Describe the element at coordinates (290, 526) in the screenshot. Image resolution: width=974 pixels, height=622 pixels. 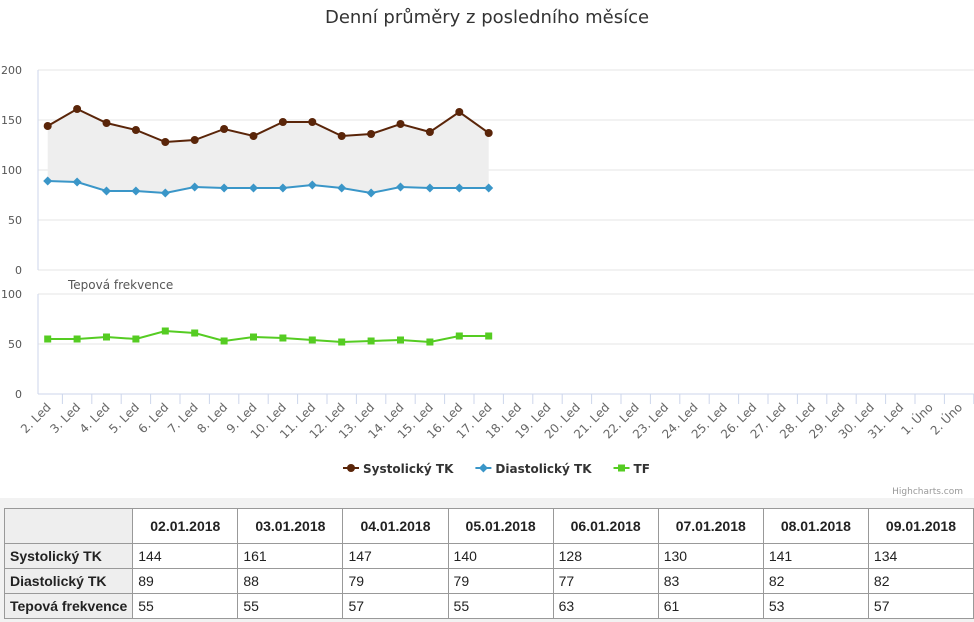
I see `column-header: 03.01.2018` at that location.